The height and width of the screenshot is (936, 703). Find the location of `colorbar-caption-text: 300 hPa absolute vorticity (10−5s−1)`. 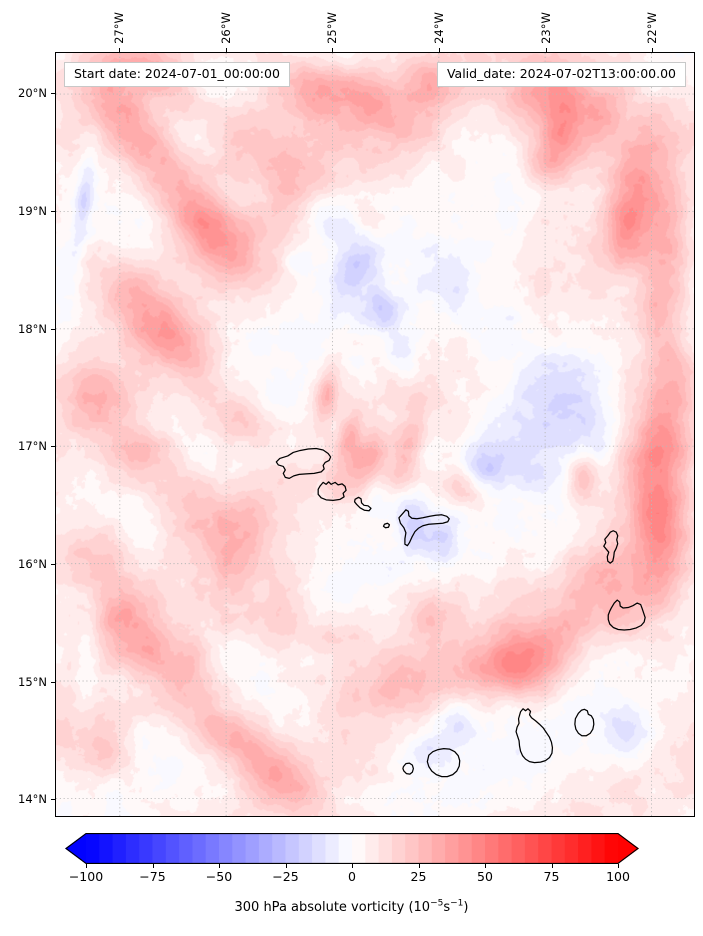

colorbar-caption-text: 300 hPa absolute vorticity (10−5s−1) is located at coordinates (351, 907).